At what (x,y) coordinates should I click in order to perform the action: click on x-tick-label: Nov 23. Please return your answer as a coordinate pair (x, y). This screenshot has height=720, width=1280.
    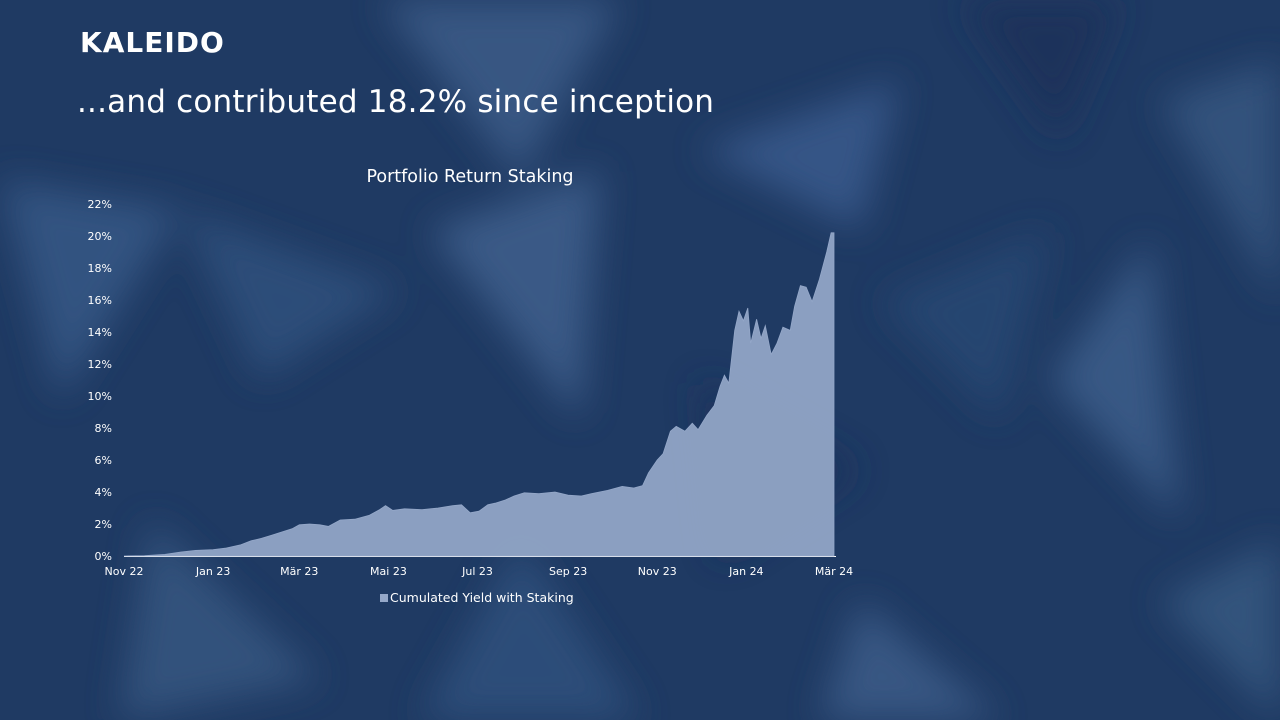
    Looking at the image, I should click on (657, 571).